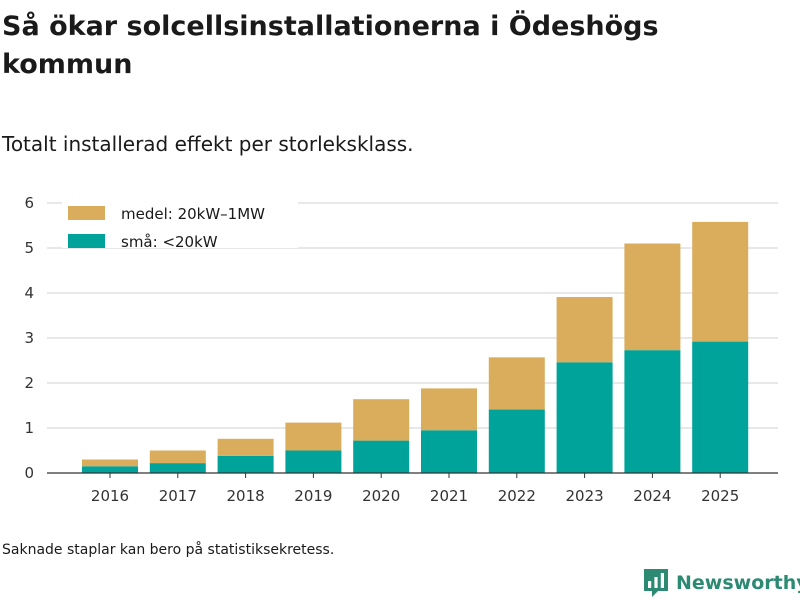  I want to click on legend: medel: 20kW–1MW små: <20kW, so click(180, 225).